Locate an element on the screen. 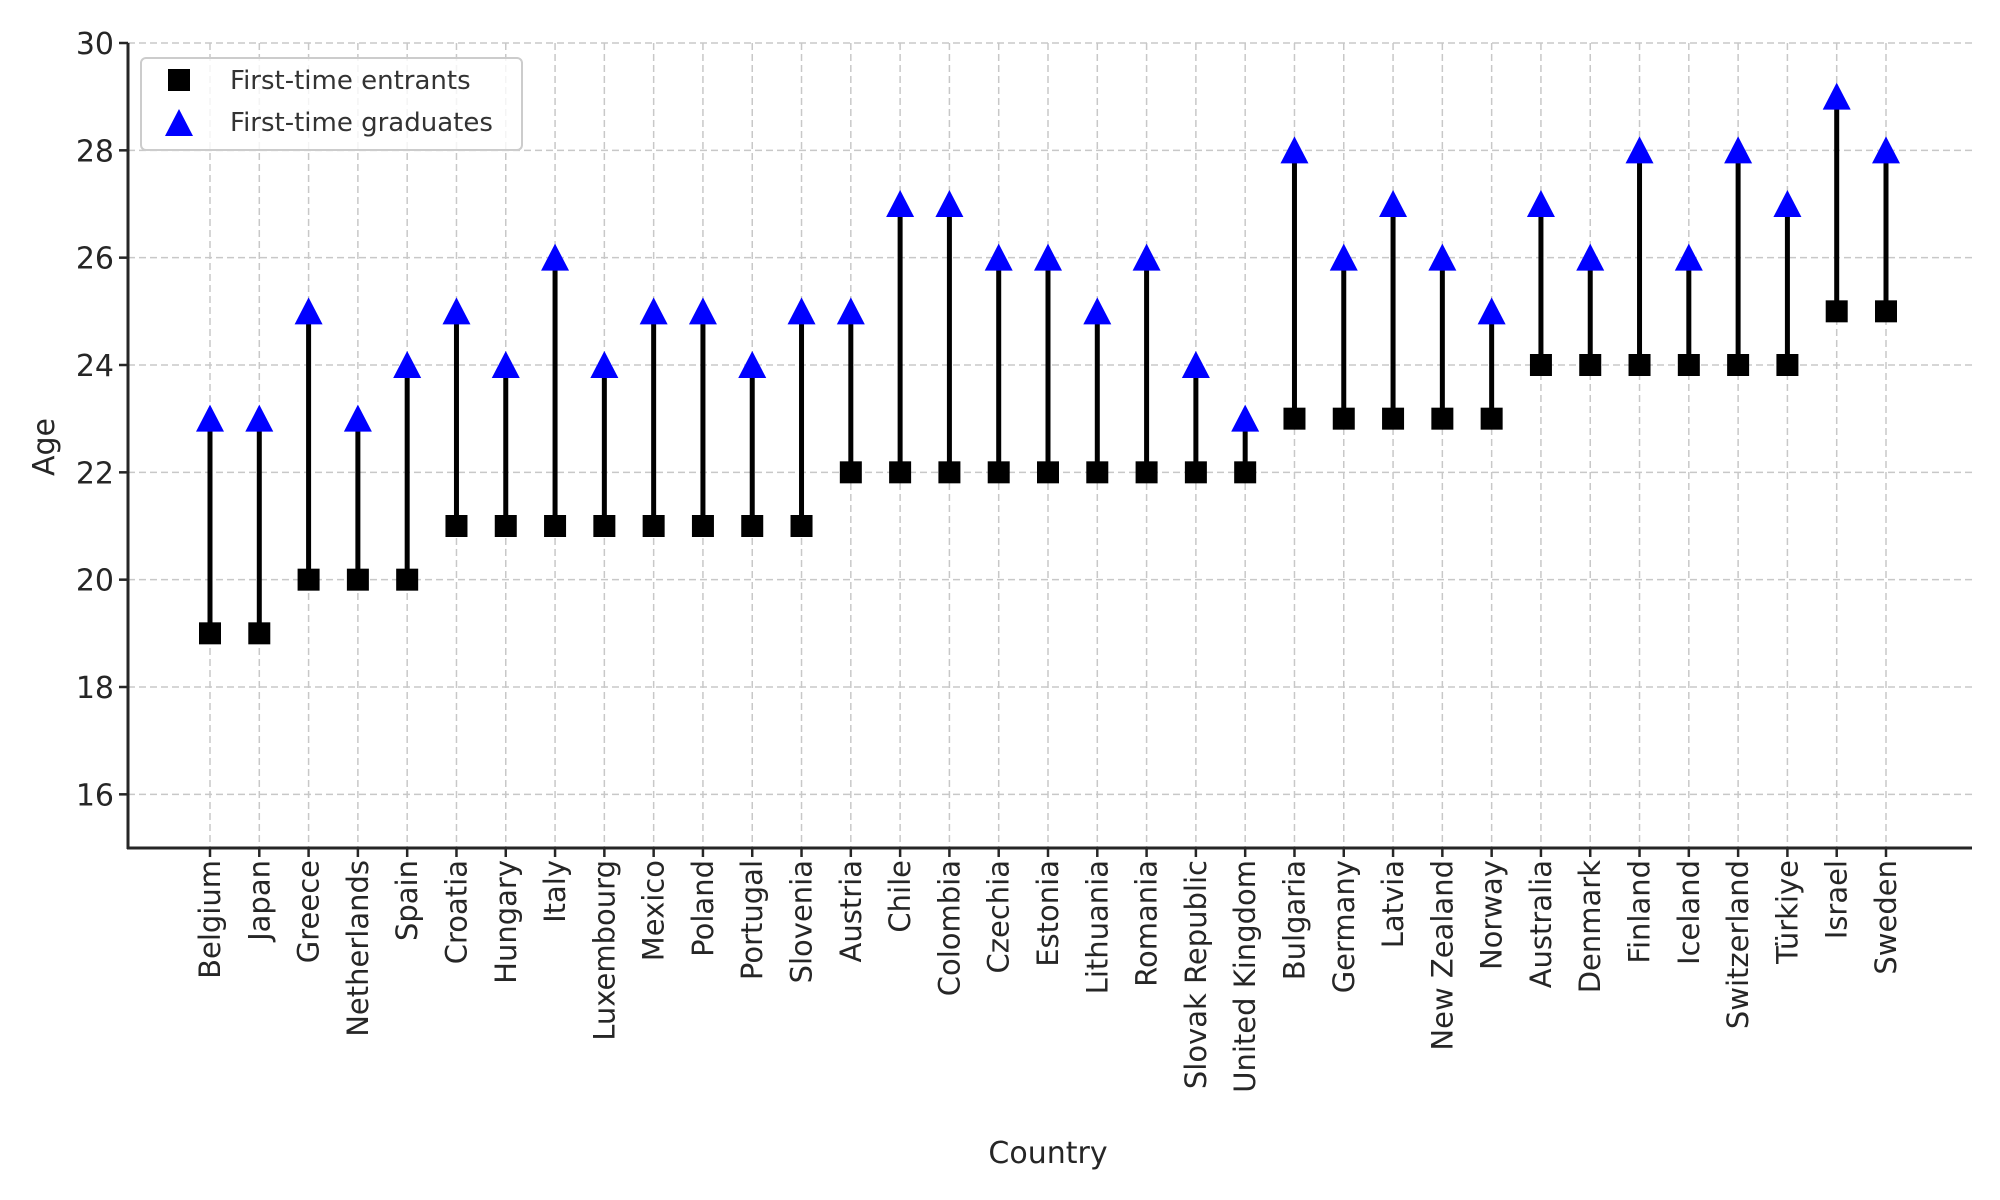 The width and height of the screenshot is (2000, 1200). y-tick-label: 16 is located at coordinates (95, 795).